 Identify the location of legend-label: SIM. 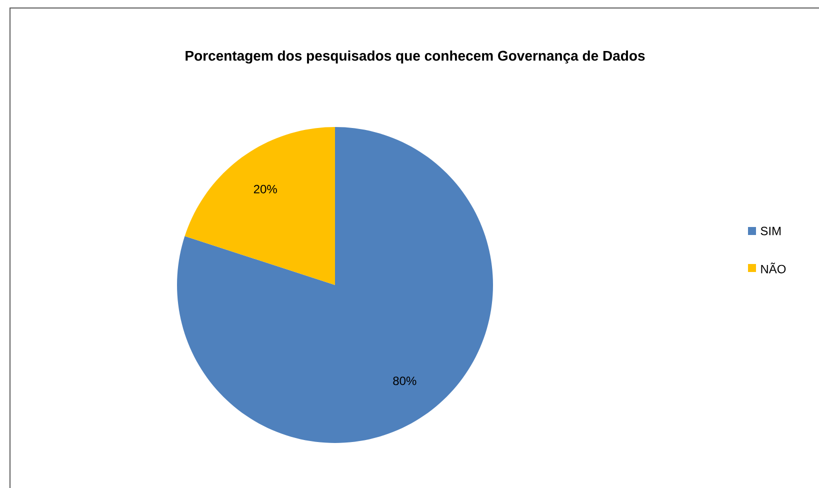
(770, 231).